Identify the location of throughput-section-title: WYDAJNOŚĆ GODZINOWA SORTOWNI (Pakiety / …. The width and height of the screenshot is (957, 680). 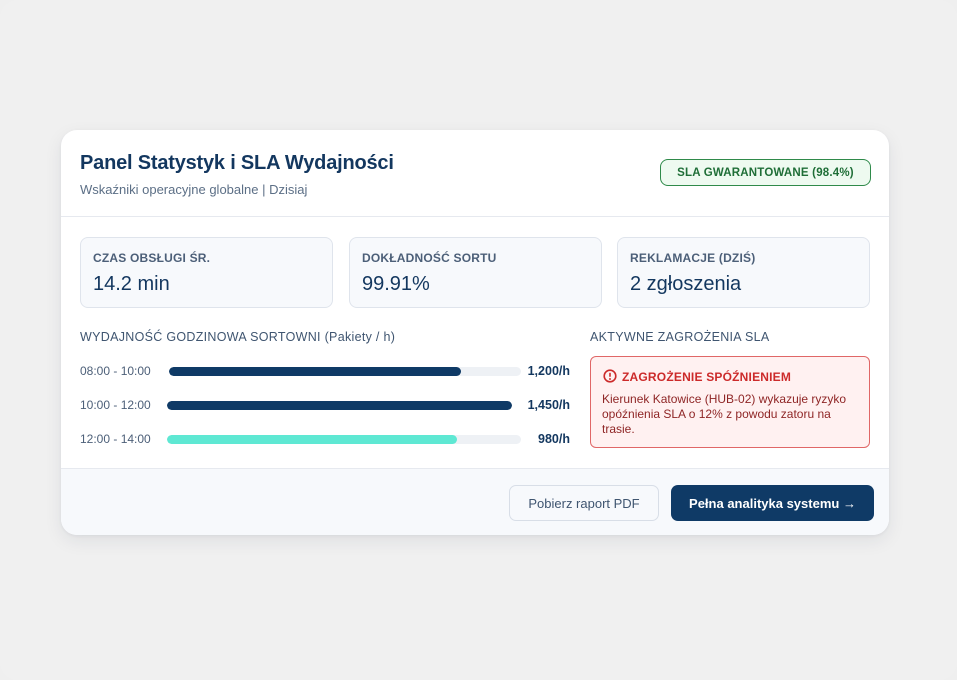
(238, 337).